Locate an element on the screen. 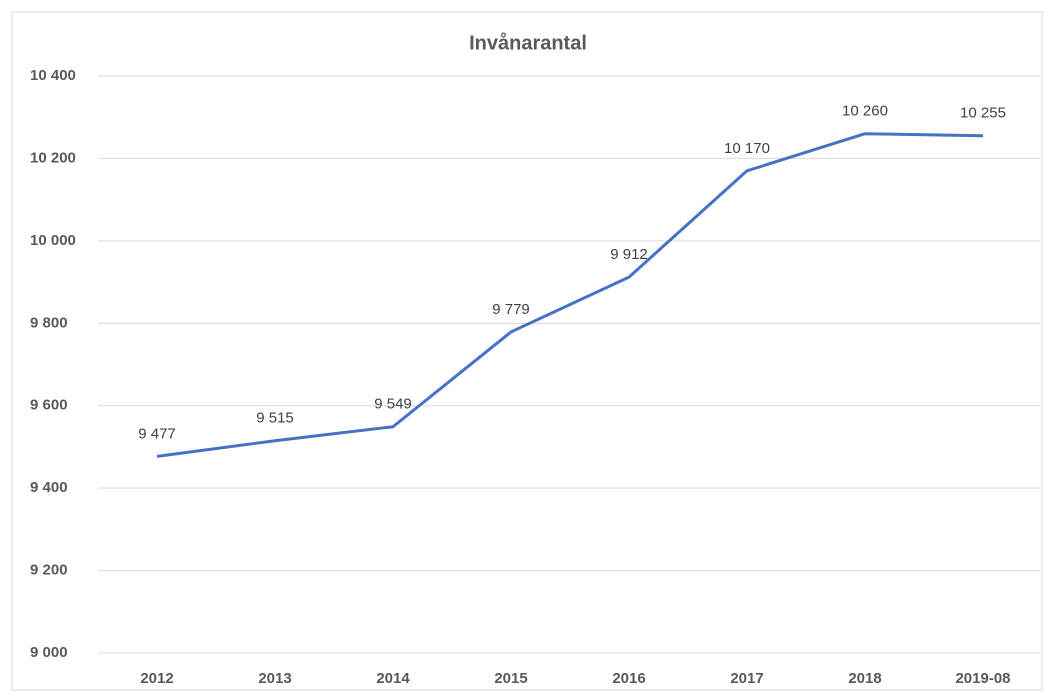  x-tick-label: 2014 is located at coordinates (393, 678).